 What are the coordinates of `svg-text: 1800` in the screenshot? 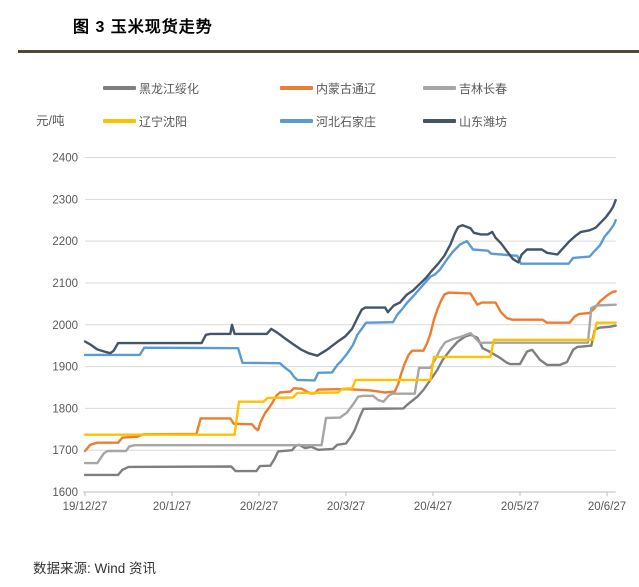 It's located at (65, 409).